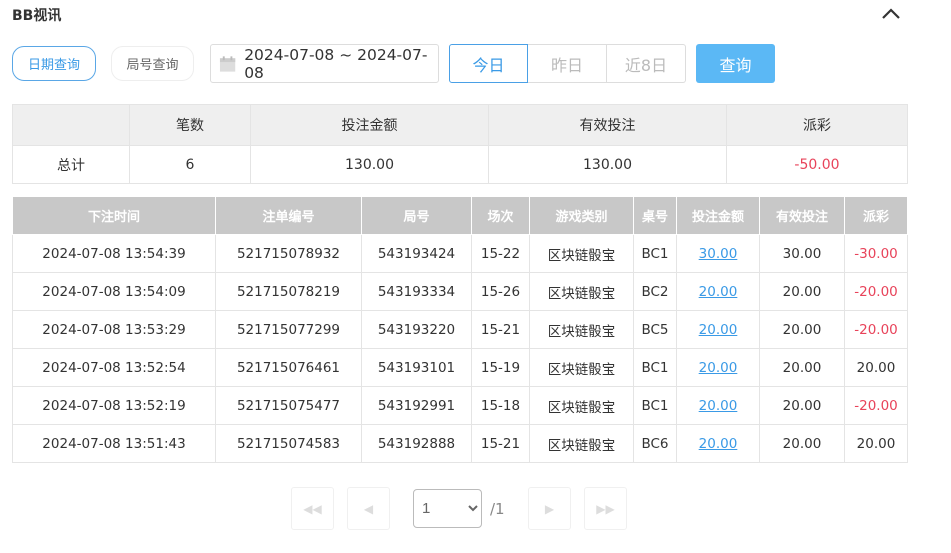 The image size is (951, 553). I want to click on section-title: BB视讯, so click(37, 16).